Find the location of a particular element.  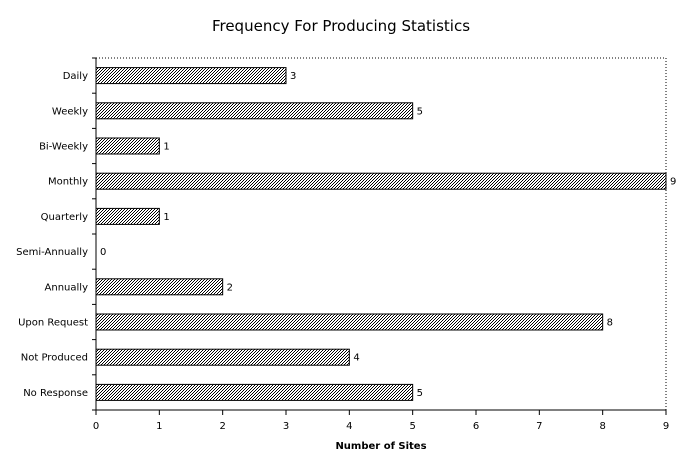

y-tick-label: No Response is located at coordinates (55, 393).